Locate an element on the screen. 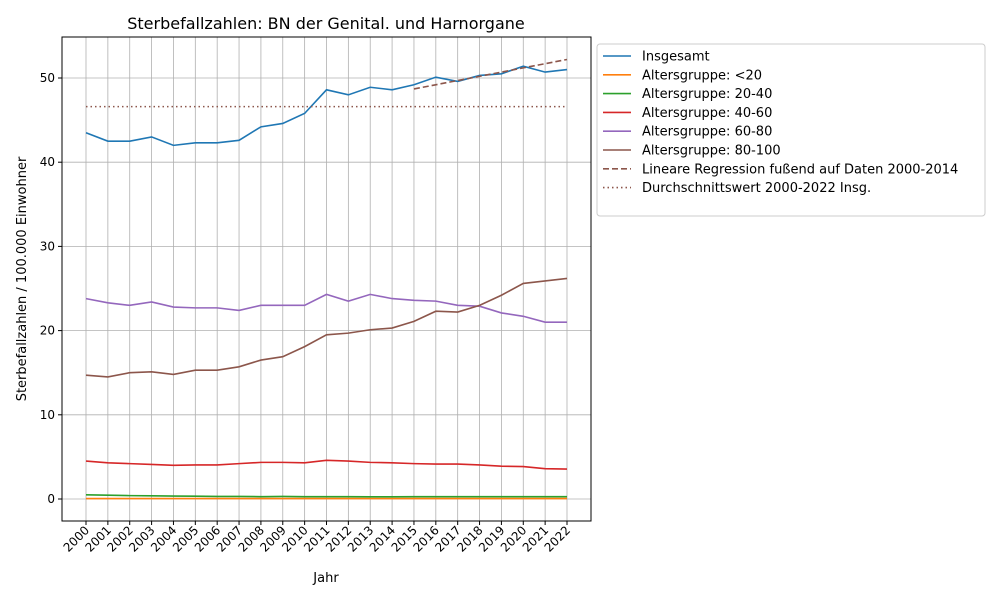 The height and width of the screenshot is (600, 1000). y-tick-label: 20 is located at coordinates (47, 331).